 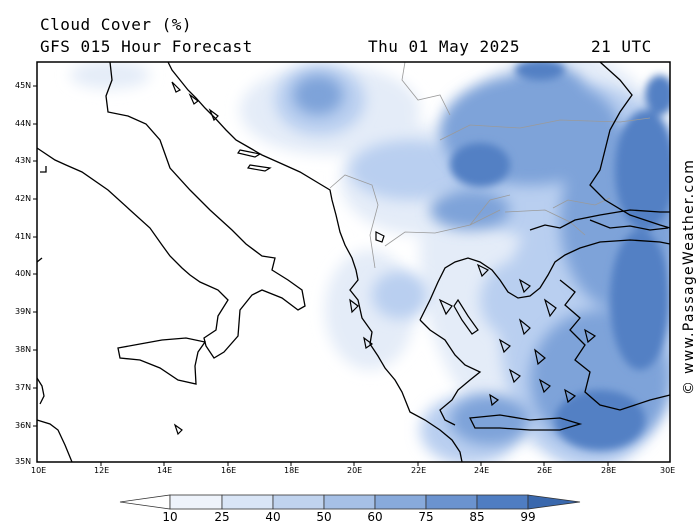 I want to click on colorbar-tick-label: 40, so click(x=273, y=517).